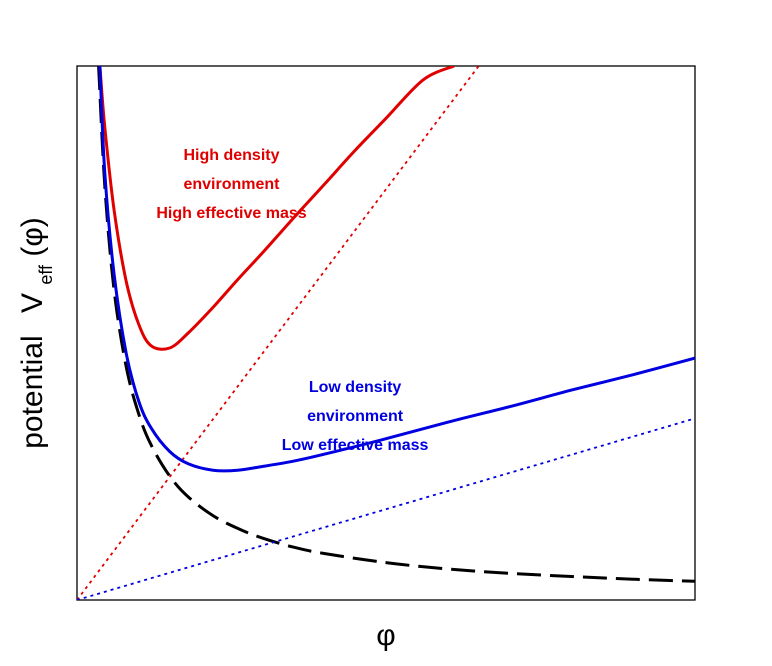 The height and width of the screenshot is (666, 772). What do you see at coordinates (231, 213) in the screenshot?
I see `annotation-high-line-3: High effective mass` at bounding box center [231, 213].